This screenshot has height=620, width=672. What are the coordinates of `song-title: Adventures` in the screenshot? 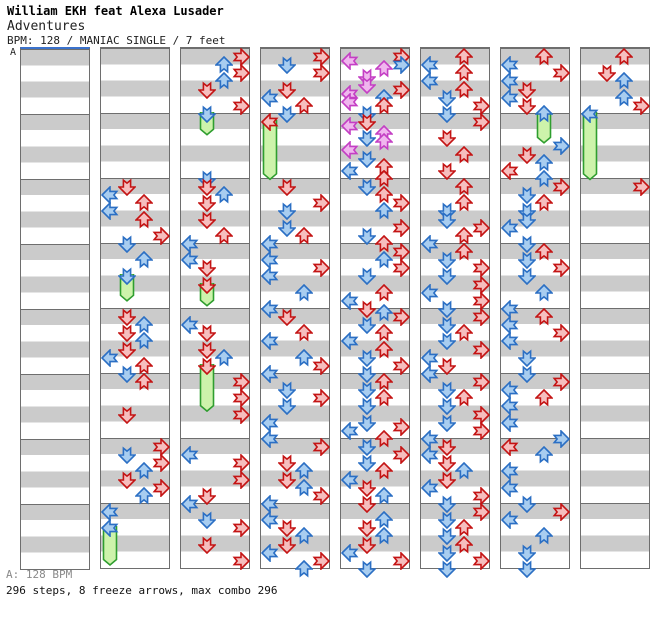 It's located at (46, 26).